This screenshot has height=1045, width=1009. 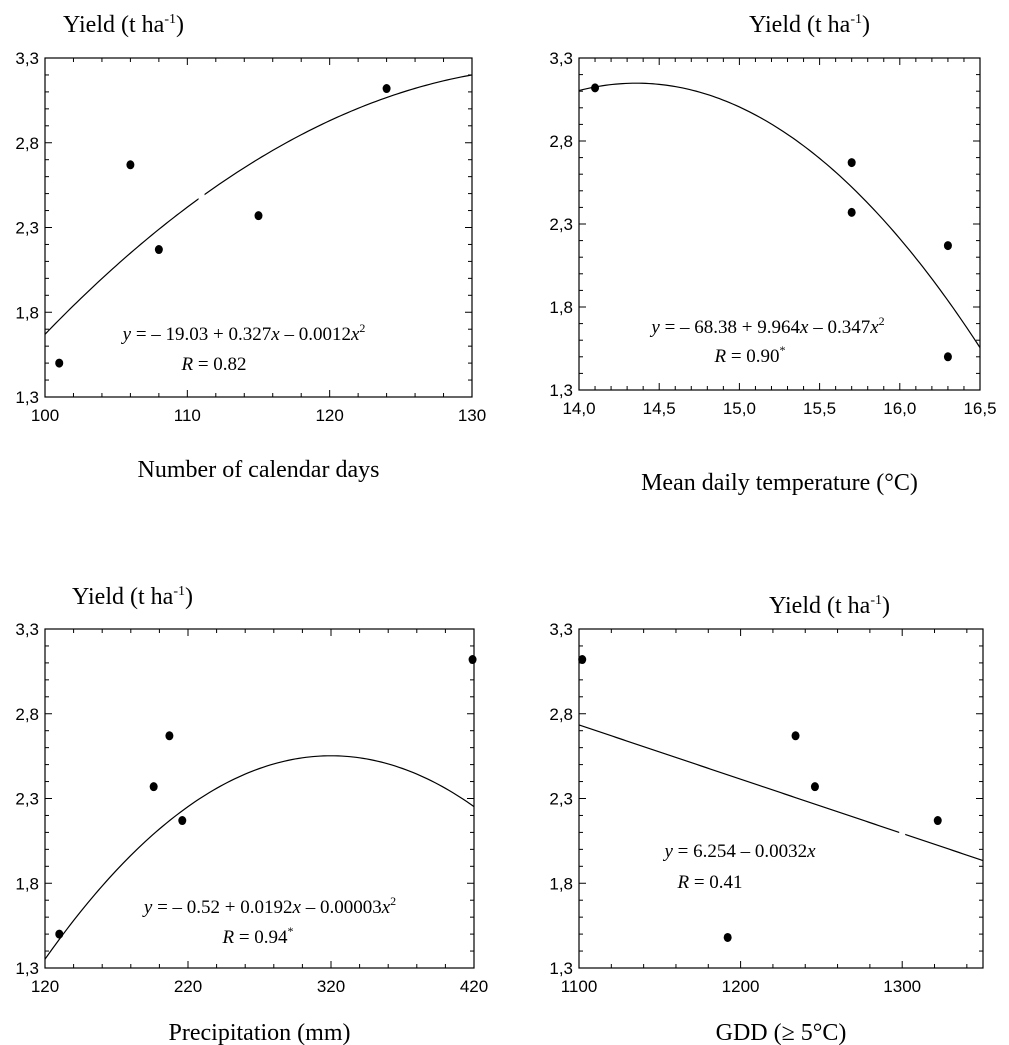 I want to click on x-tick-label: 16,0, so click(x=899, y=408).